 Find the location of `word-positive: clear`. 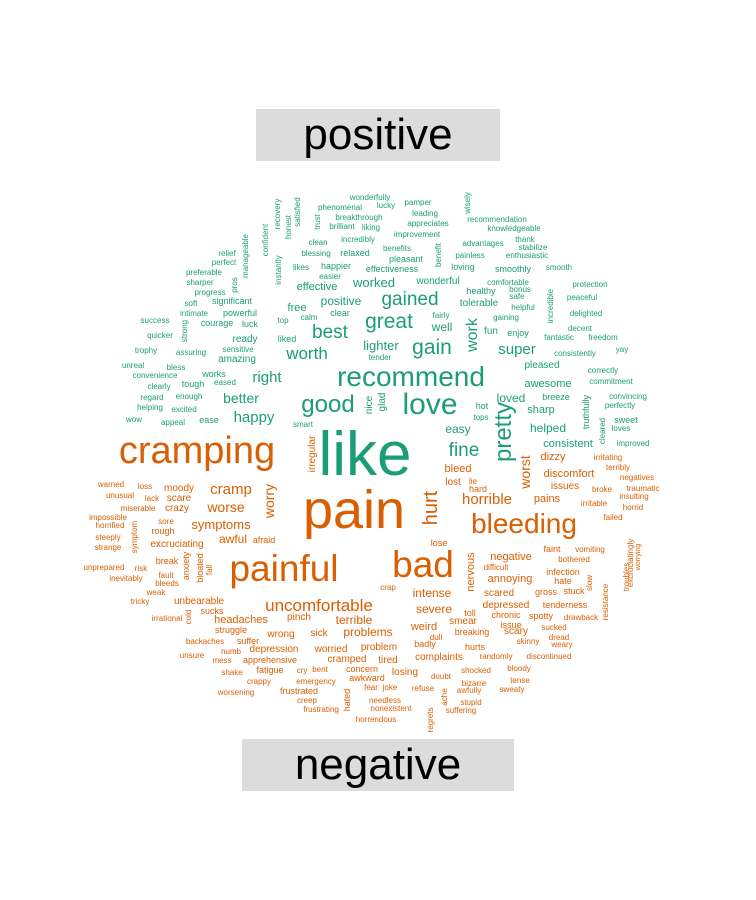

word-positive: clear is located at coordinates (340, 313).